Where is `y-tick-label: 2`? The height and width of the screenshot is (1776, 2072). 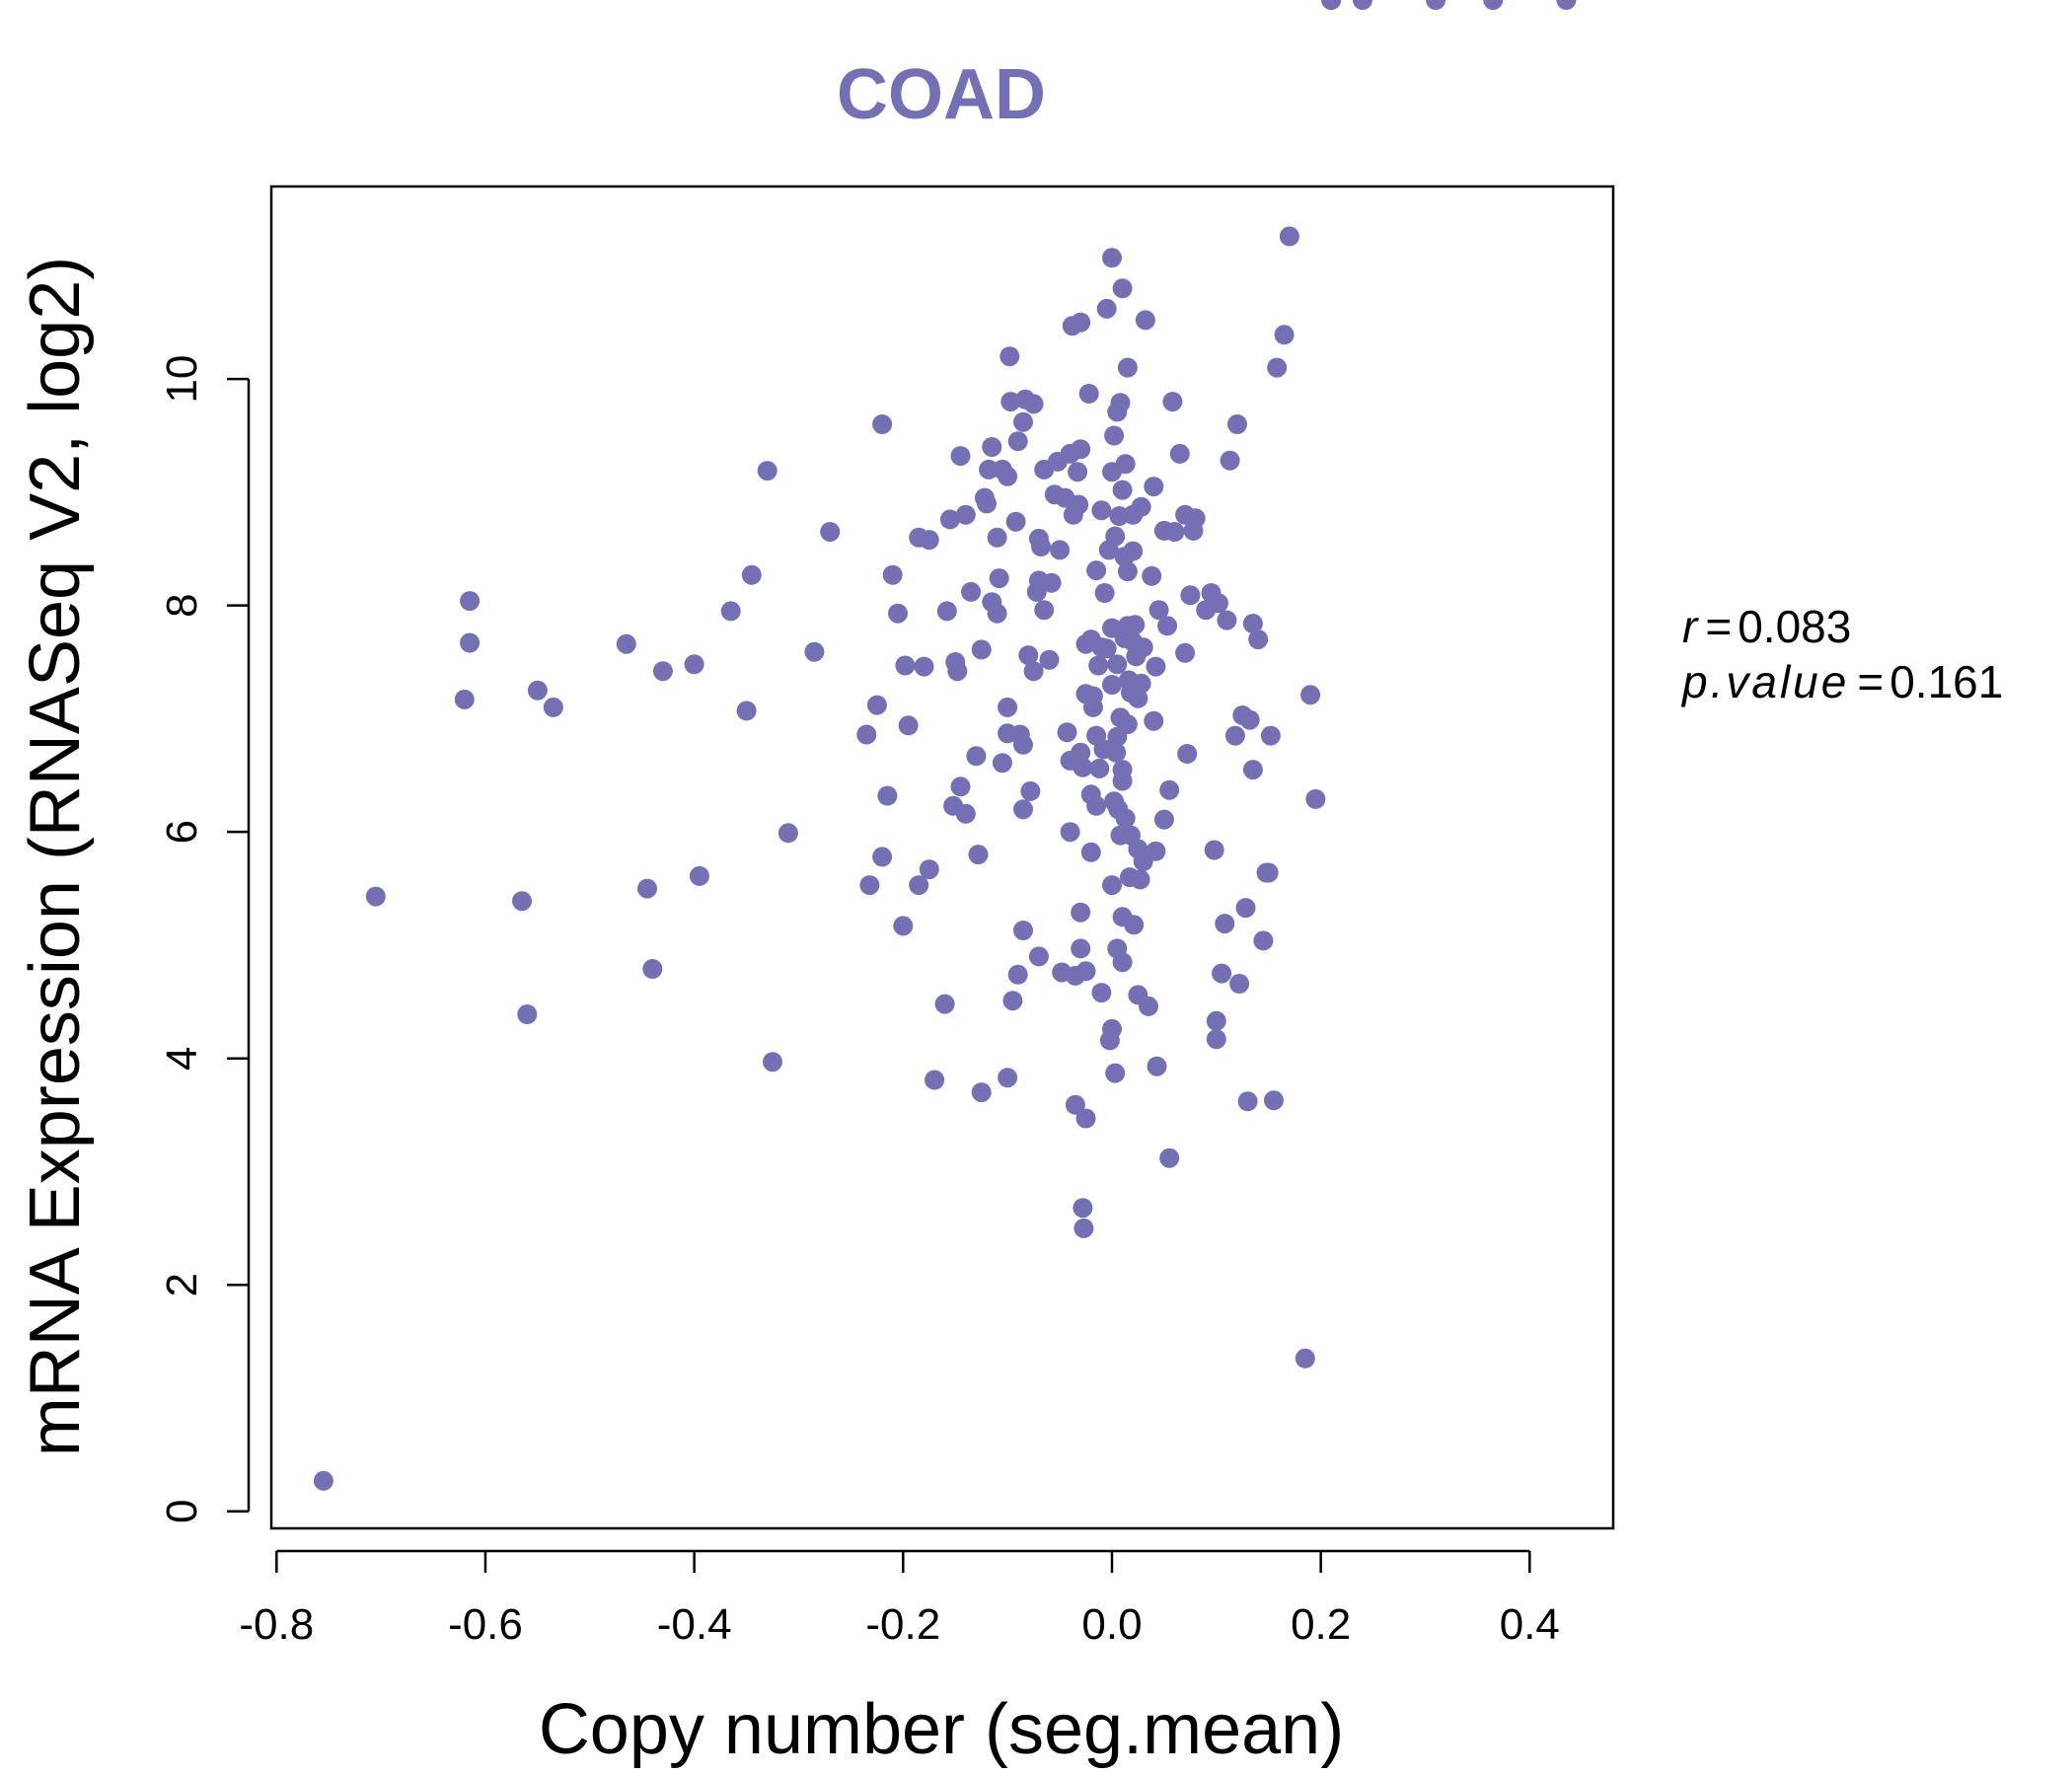
y-tick-label: 2 is located at coordinates (182, 1284).